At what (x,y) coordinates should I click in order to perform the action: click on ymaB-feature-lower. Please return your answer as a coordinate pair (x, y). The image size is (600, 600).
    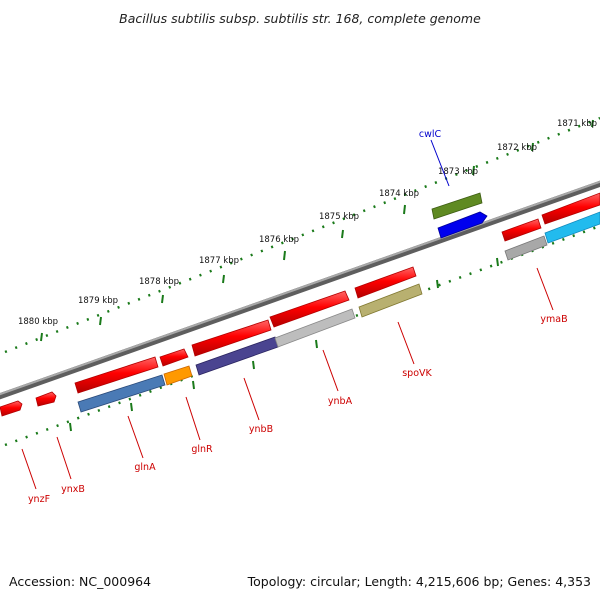
    Looking at the image, I should click on (526, 248).